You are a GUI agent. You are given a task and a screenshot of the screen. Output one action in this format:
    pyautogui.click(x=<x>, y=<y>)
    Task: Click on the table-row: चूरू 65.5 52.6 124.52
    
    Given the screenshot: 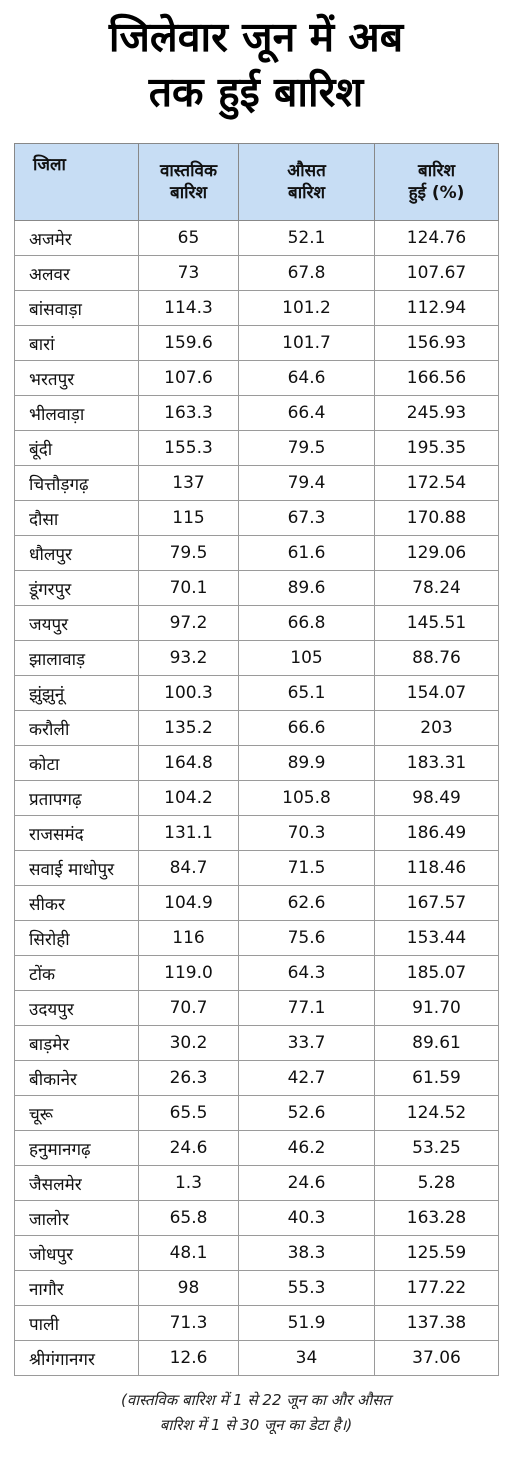 What is the action you would take?
    pyautogui.click(x=256, y=1113)
    